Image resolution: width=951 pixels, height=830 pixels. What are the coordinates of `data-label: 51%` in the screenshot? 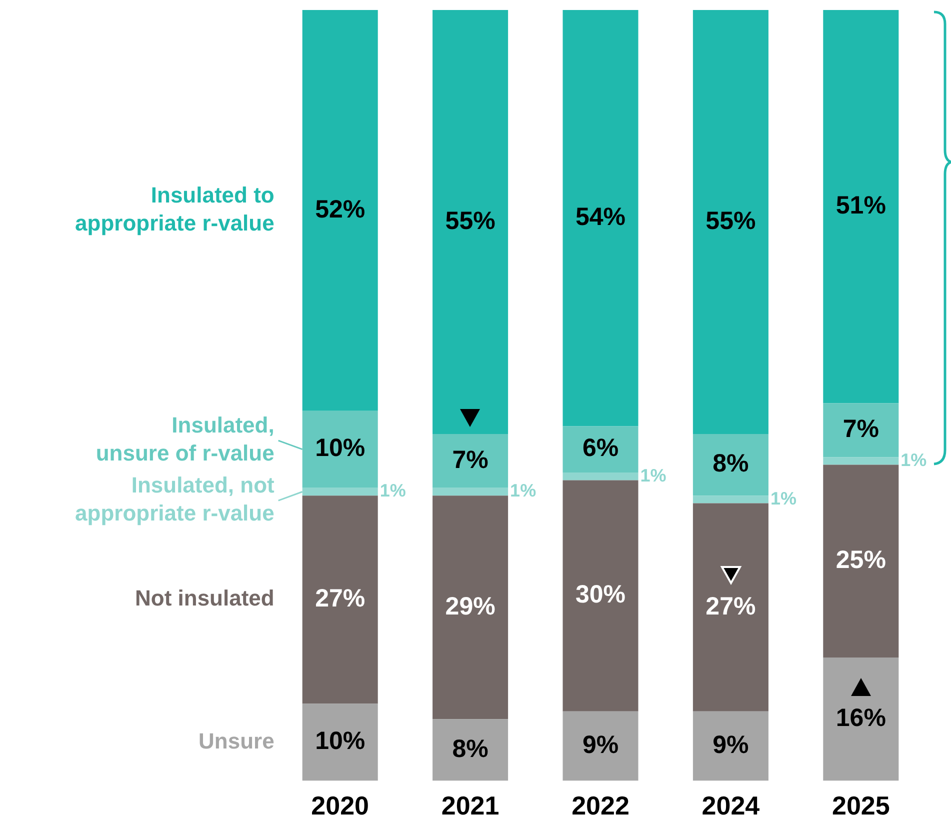 It's located at (861, 205).